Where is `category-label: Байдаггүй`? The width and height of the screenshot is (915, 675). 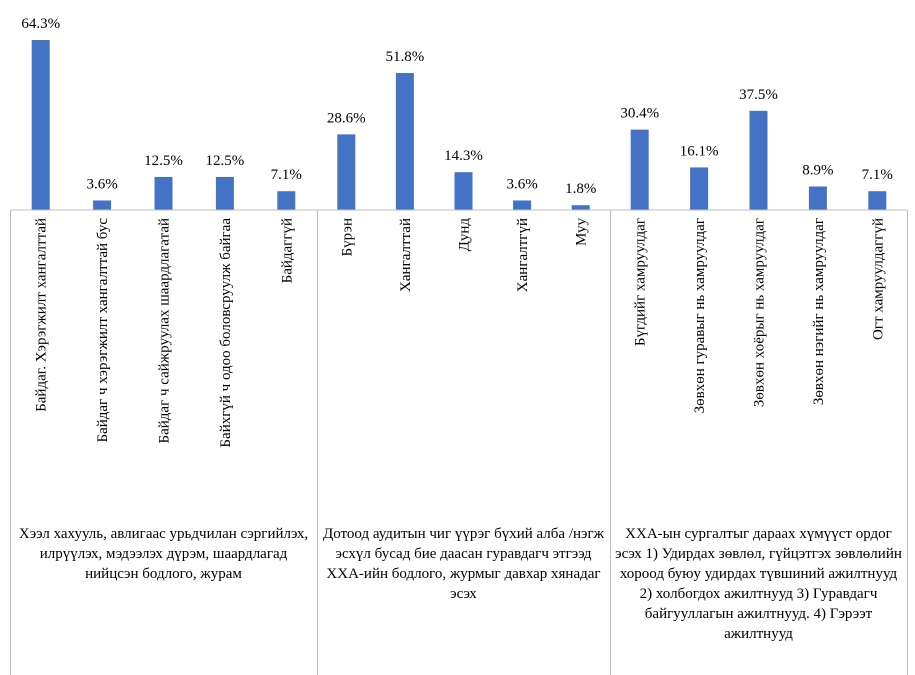 category-label: Байдаггүй is located at coordinates (287, 250).